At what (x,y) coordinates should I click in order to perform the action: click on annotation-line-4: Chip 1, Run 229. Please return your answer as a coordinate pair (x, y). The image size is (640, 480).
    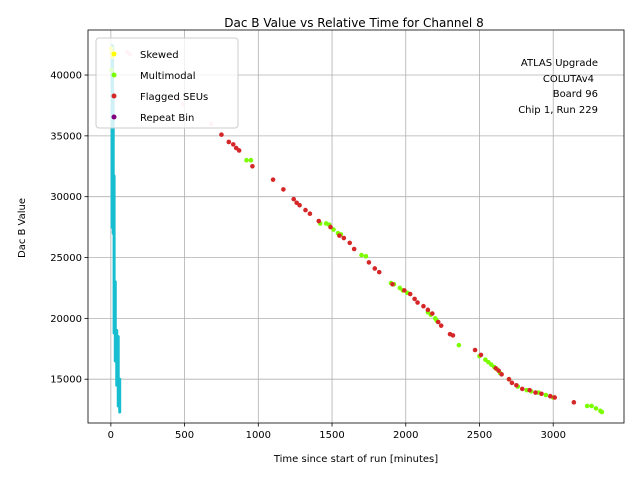
    Looking at the image, I should click on (558, 110).